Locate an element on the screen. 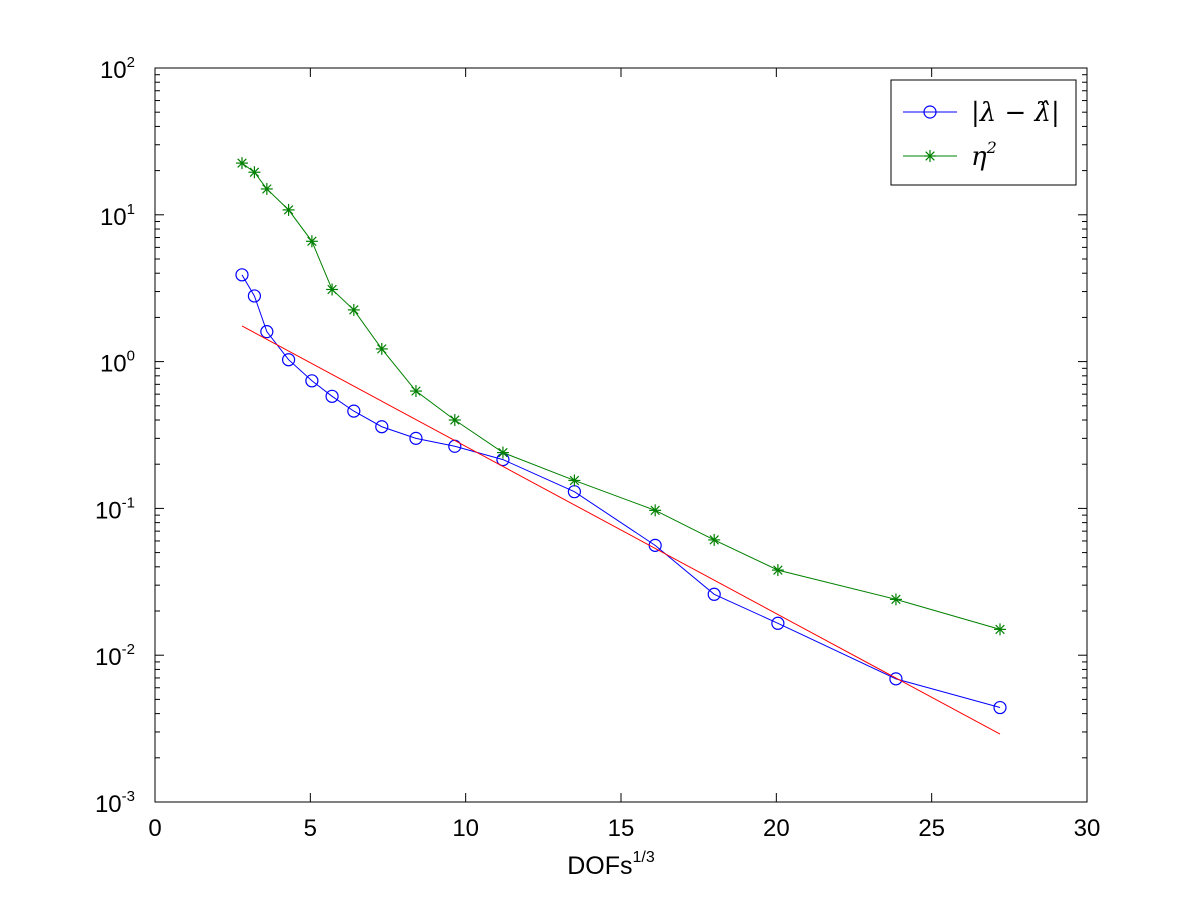 This screenshot has width=1200, height=901. x-tick-label: 5 is located at coordinates (310, 828).